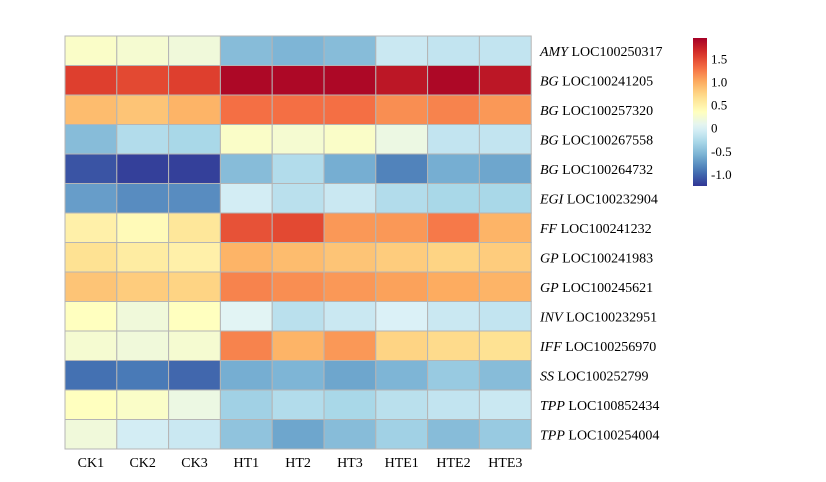 The width and height of the screenshot is (826, 482). I want to click on locus-id: LOC100254004, so click(612, 435).